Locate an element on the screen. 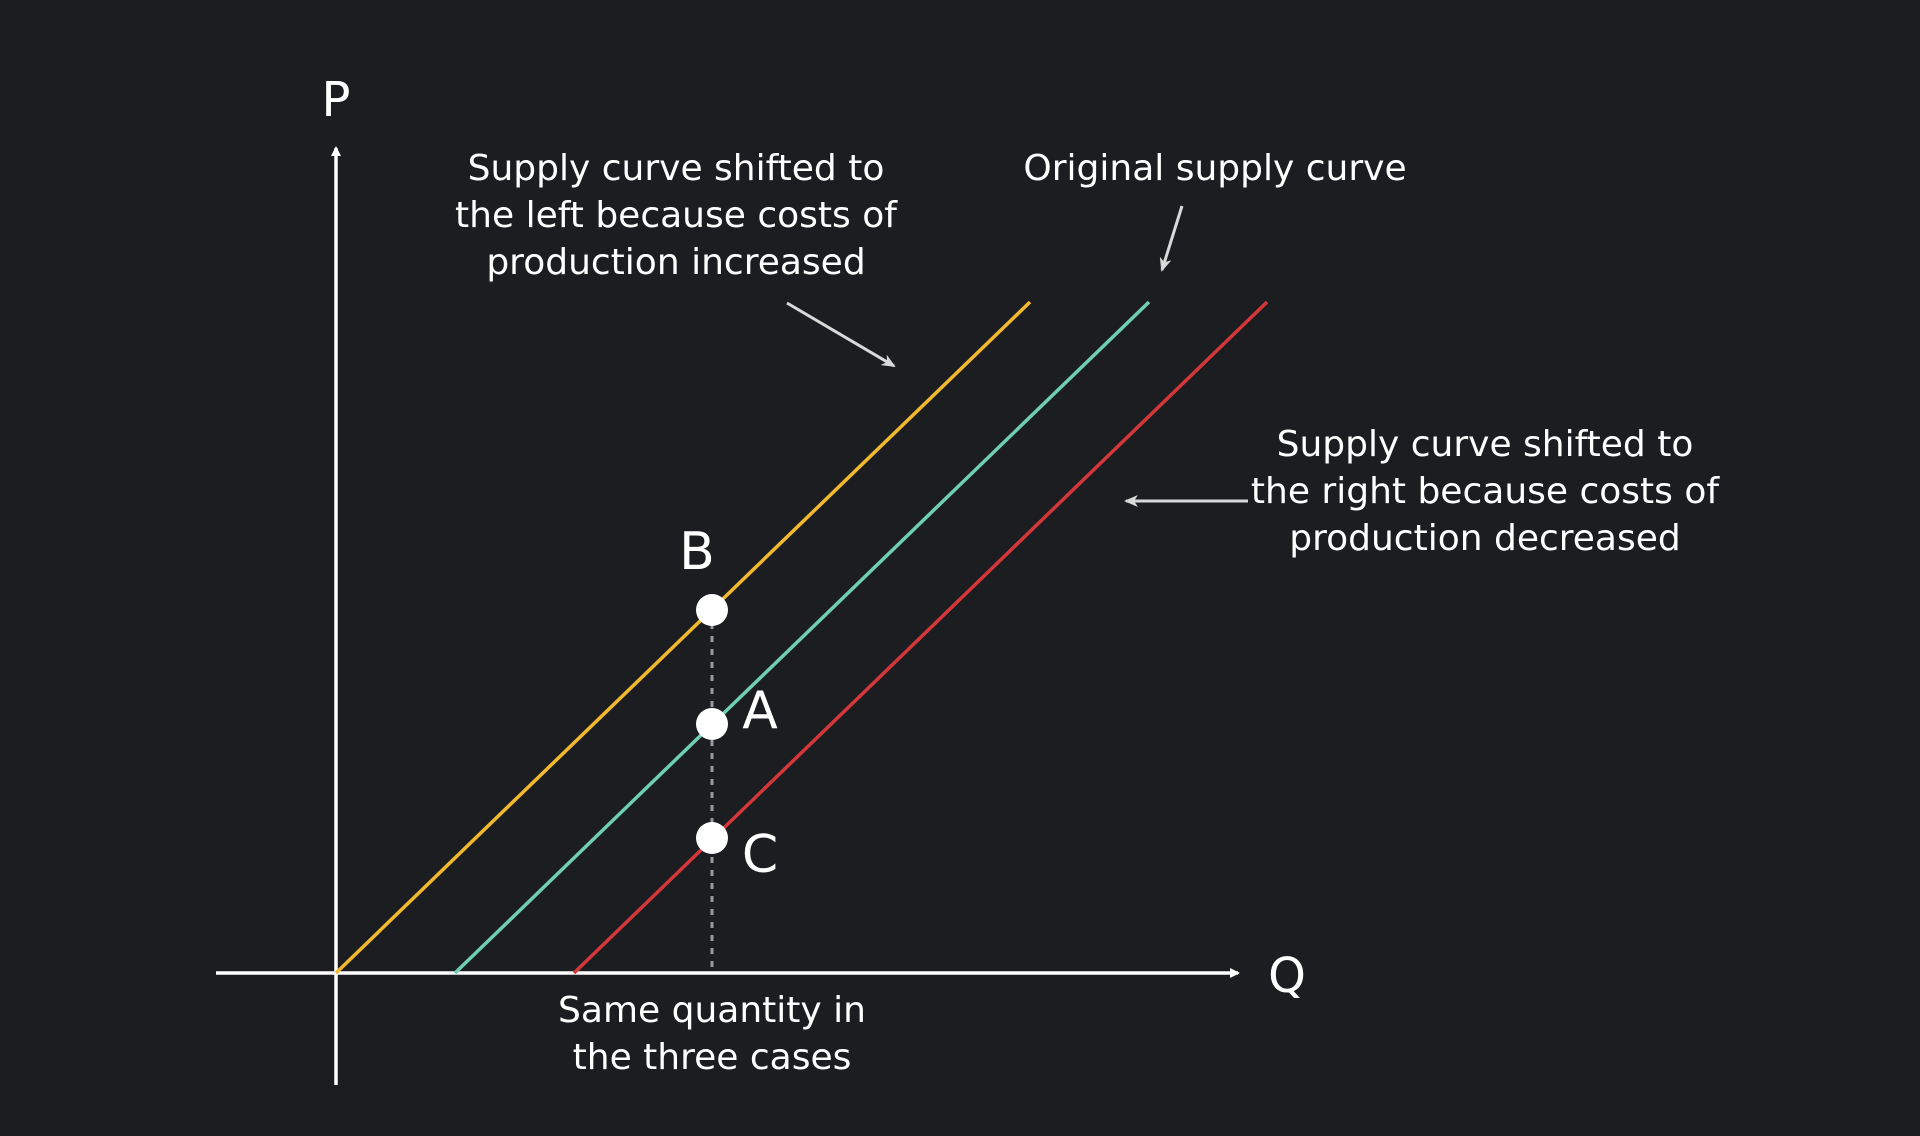 Image resolution: width=1920 pixels, height=1136 pixels. left-shift-annotation-line-3: production increased is located at coordinates (676, 262).